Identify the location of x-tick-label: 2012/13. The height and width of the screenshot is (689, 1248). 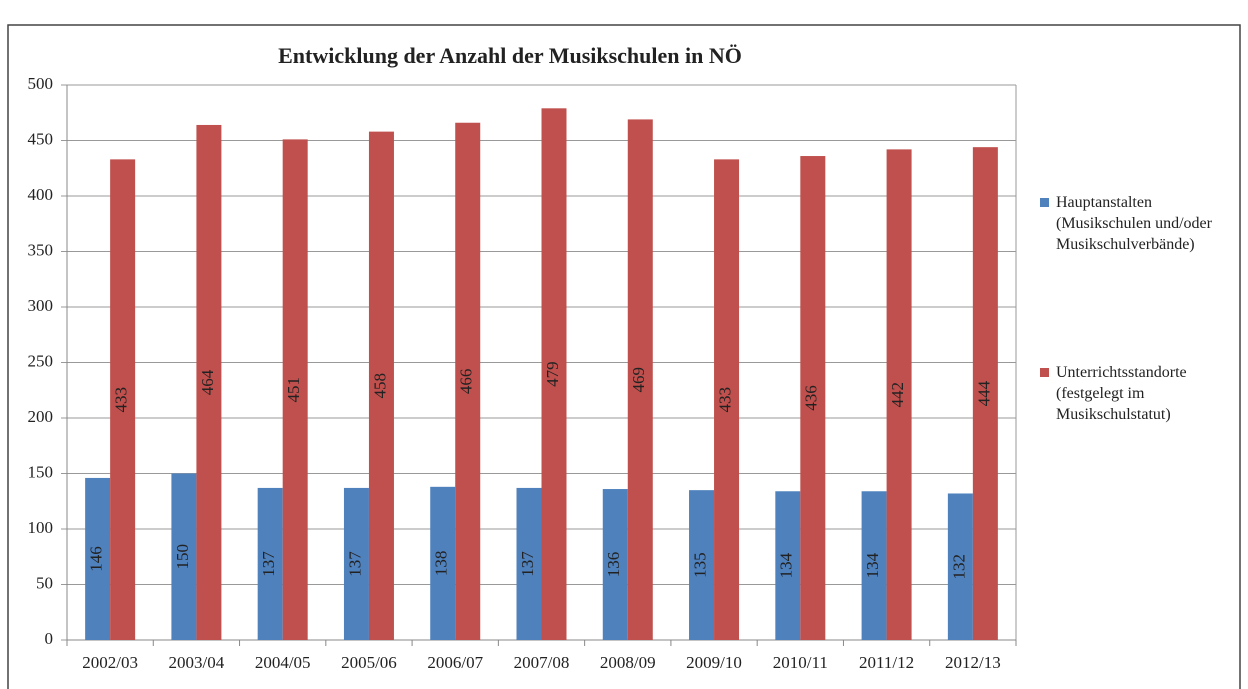
(973, 662).